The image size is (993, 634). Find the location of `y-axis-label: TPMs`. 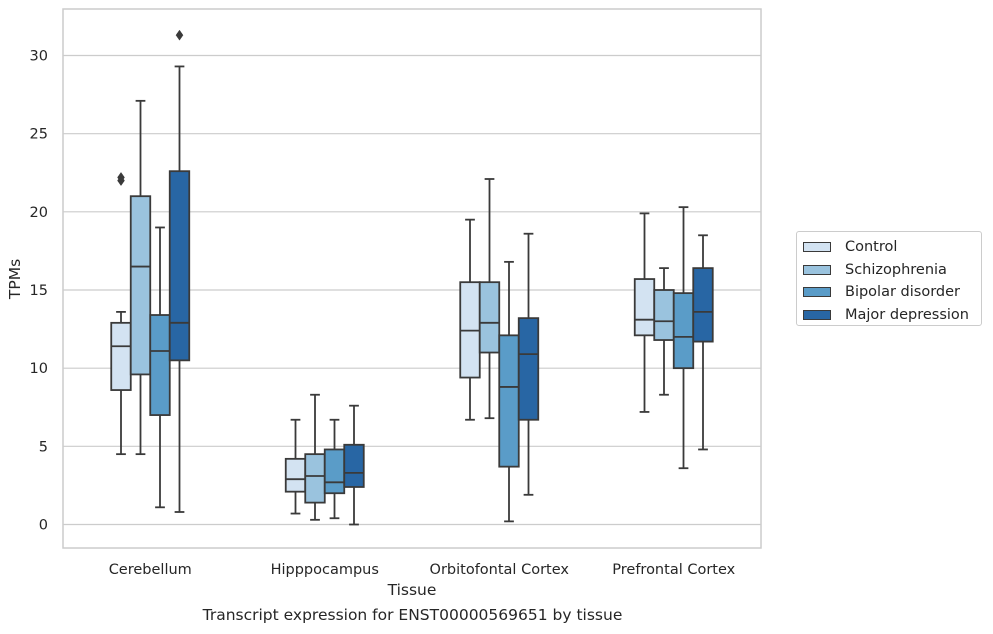

y-axis-label: TPMs is located at coordinates (15, 279).